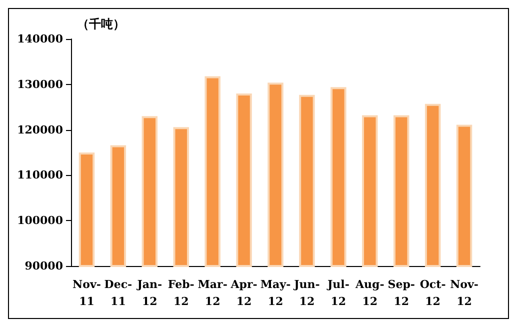  I want to click on y-tick-label: 140000, so click(40, 39).